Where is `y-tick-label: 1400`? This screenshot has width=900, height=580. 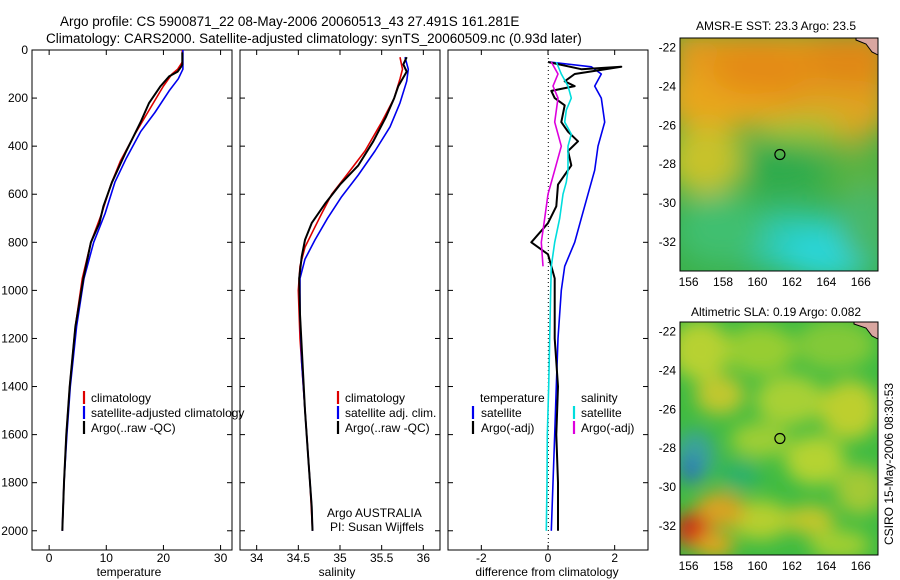
y-tick-label: 1400 is located at coordinates (14, 387).